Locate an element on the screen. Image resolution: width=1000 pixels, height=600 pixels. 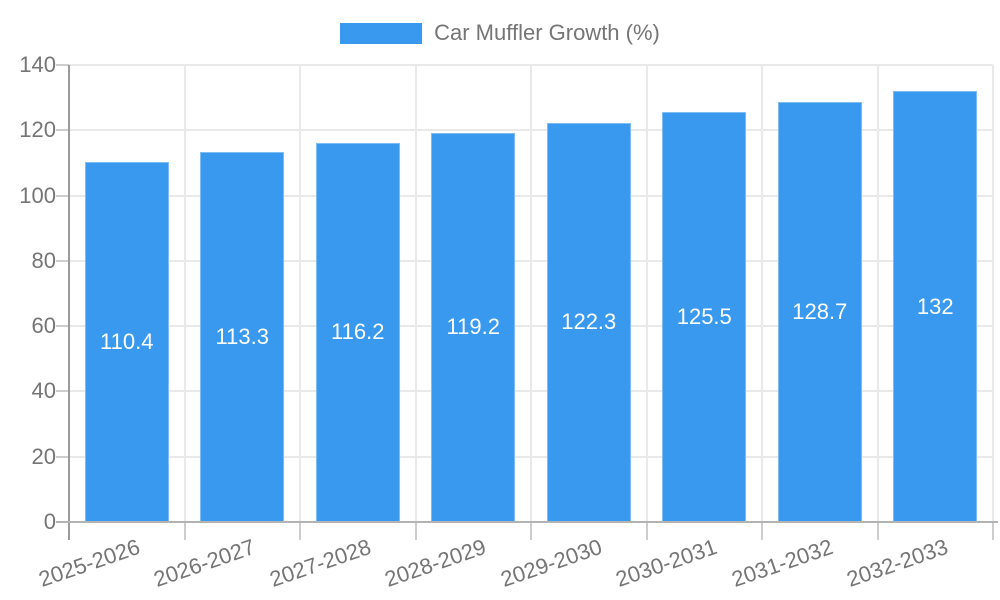
y-axis-tick-label: 60 is located at coordinates (43, 326).